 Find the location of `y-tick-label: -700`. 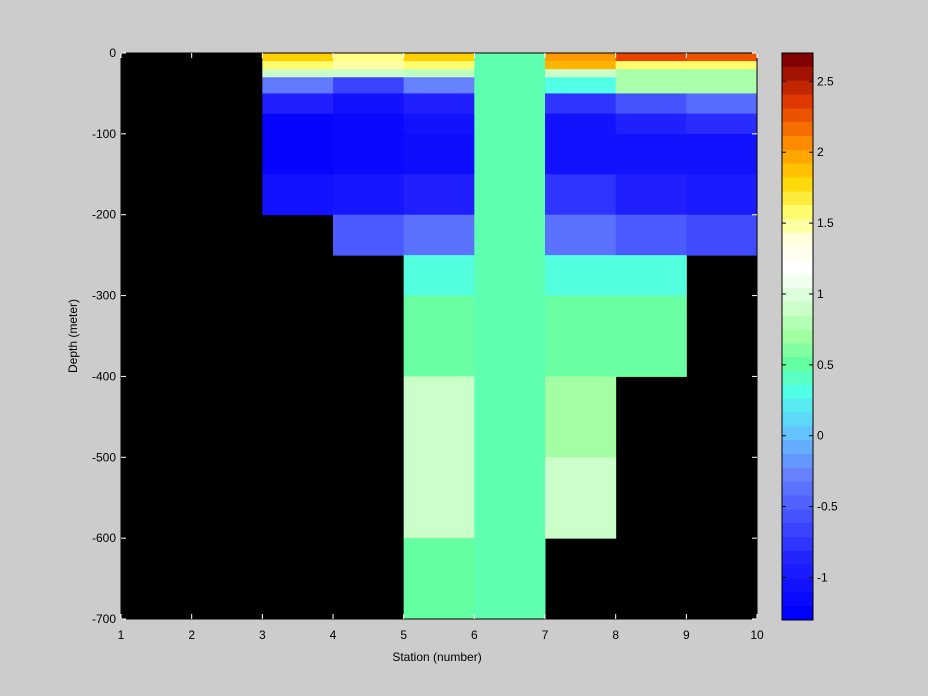

y-tick-label: -700 is located at coordinates (104, 619).